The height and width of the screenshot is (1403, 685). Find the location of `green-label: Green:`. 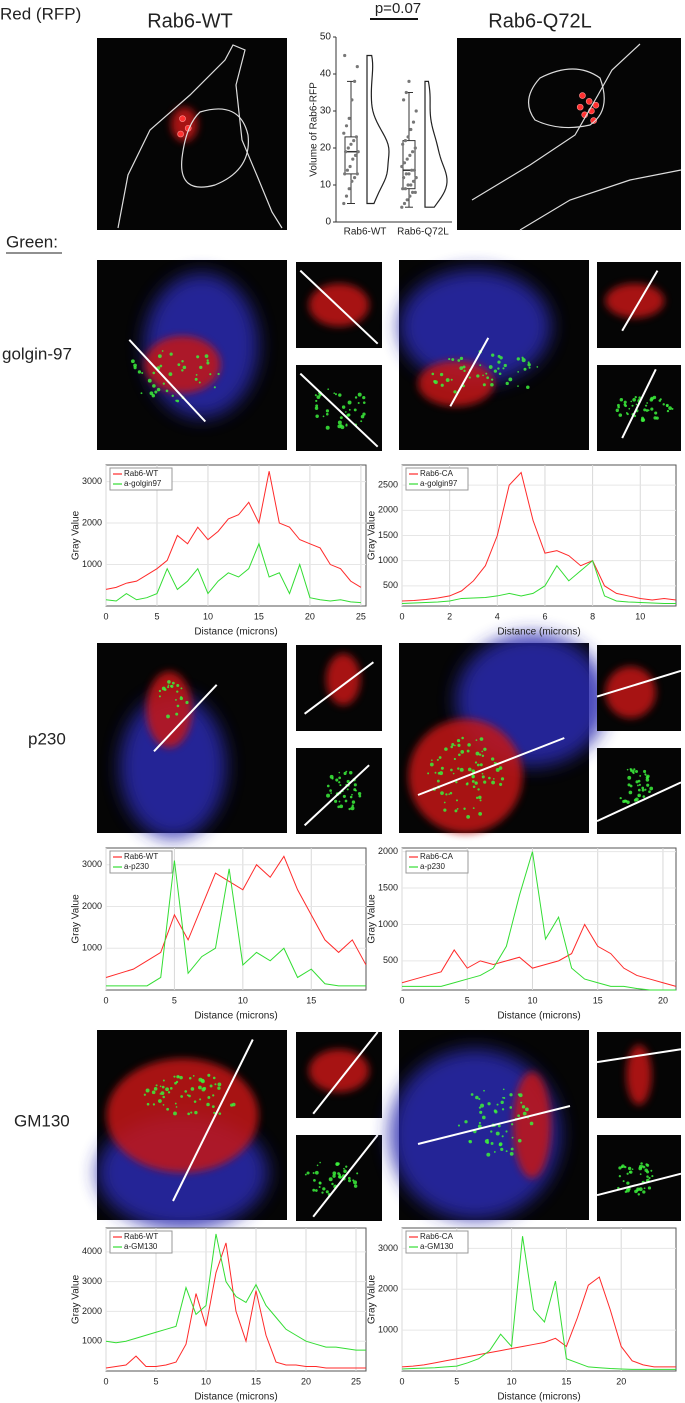

green-label: Green: is located at coordinates (32, 241).